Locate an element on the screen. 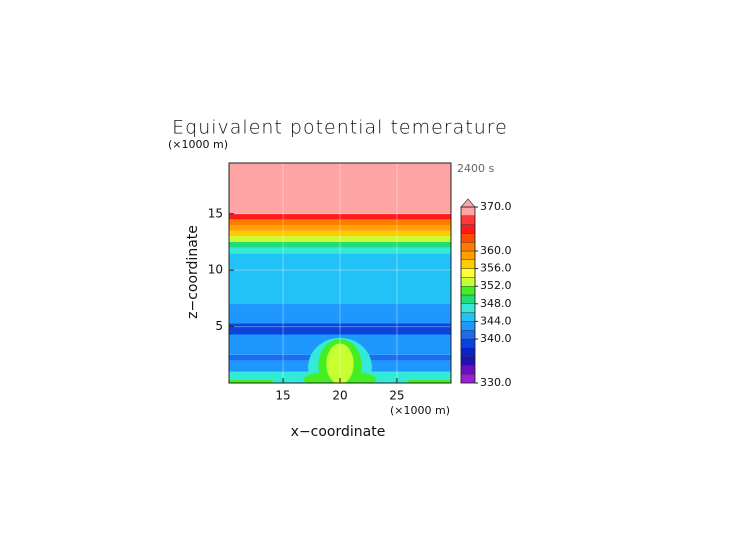 The image size is (752, 536). contour-cell is located at coordinates (340, 363).